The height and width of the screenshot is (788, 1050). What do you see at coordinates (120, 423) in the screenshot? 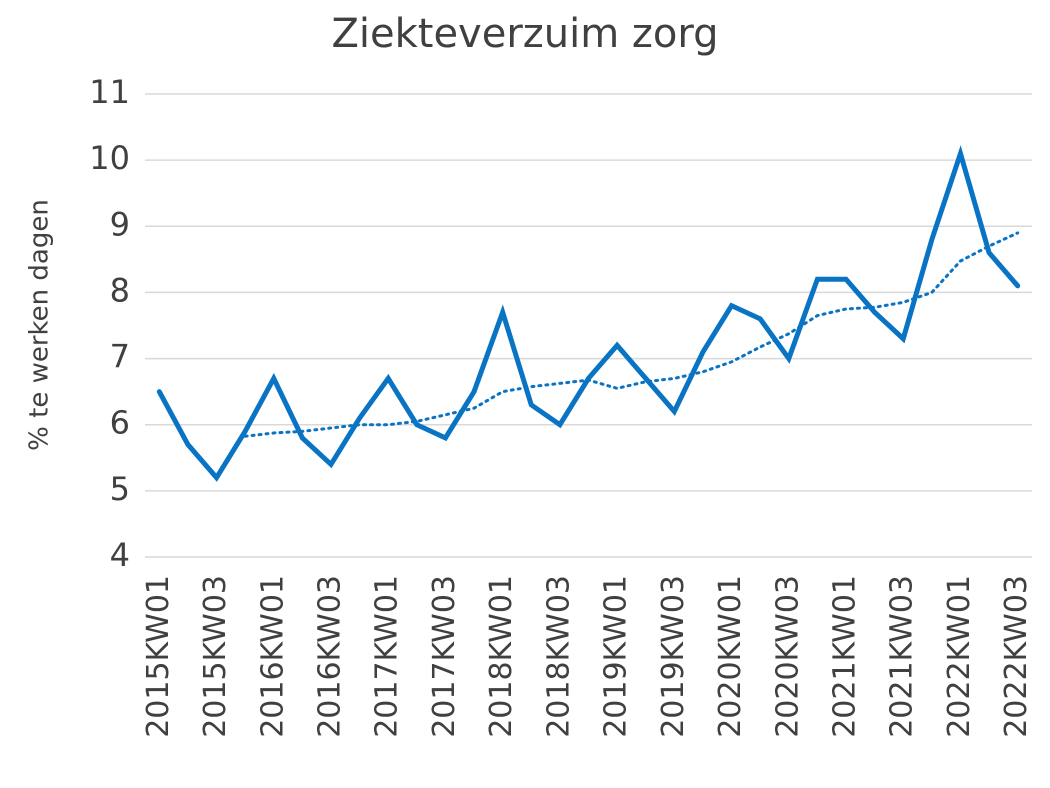
I see `y-tick-label: 6` at bounding box center [120, 423].